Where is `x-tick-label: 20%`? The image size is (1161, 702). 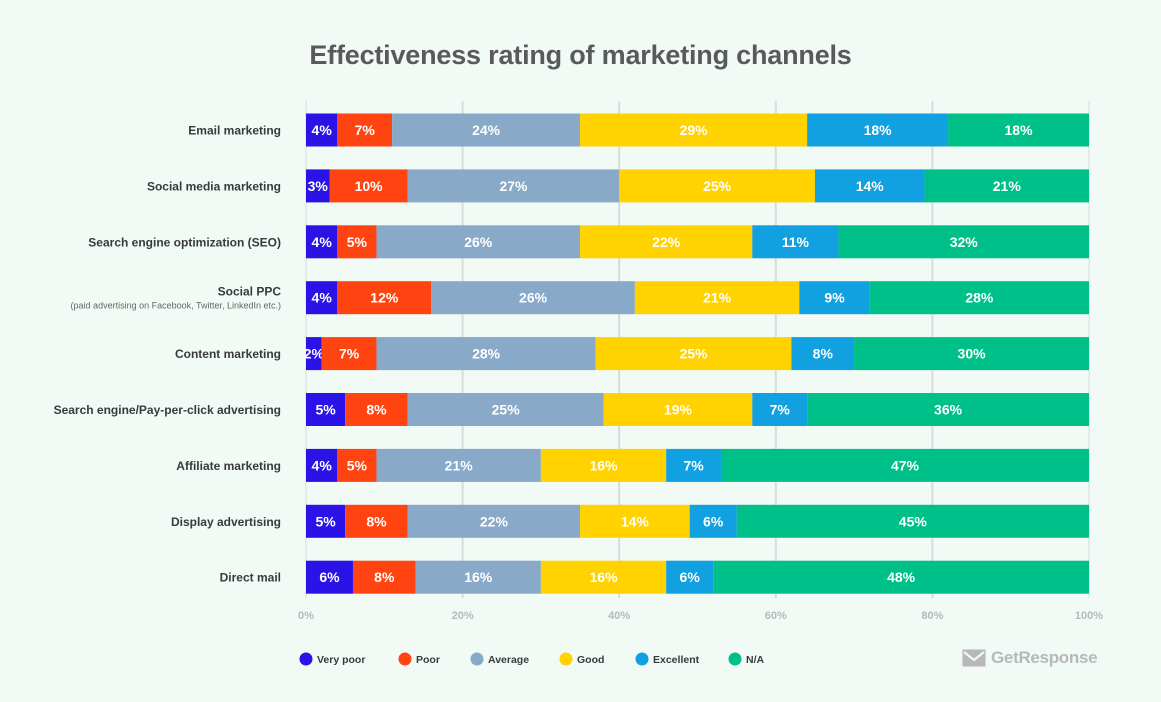 x-tick-label: 20% is located at coordinates (463, 616).